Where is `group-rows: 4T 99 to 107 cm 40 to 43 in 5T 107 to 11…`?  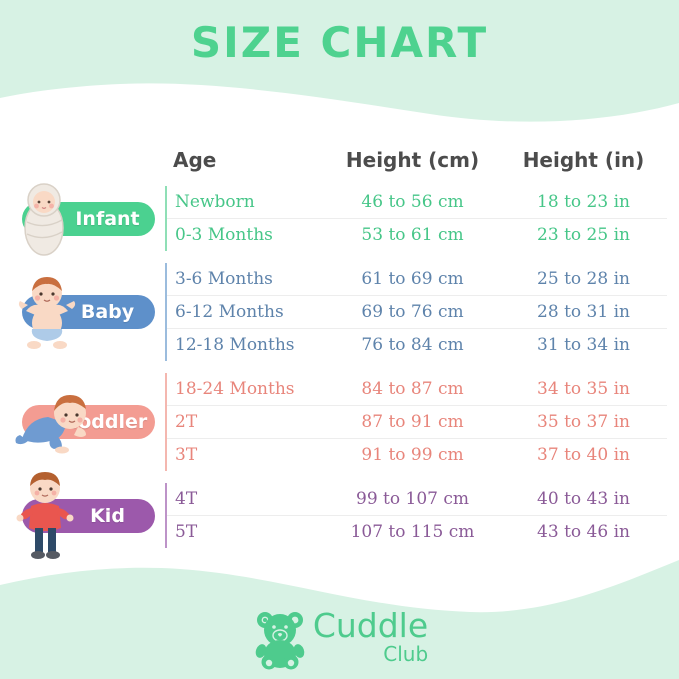
group-rows: 4T 99 to 107 cm 40 to 43 in 5T 107 to 11… is located at coordinates (416, 515).